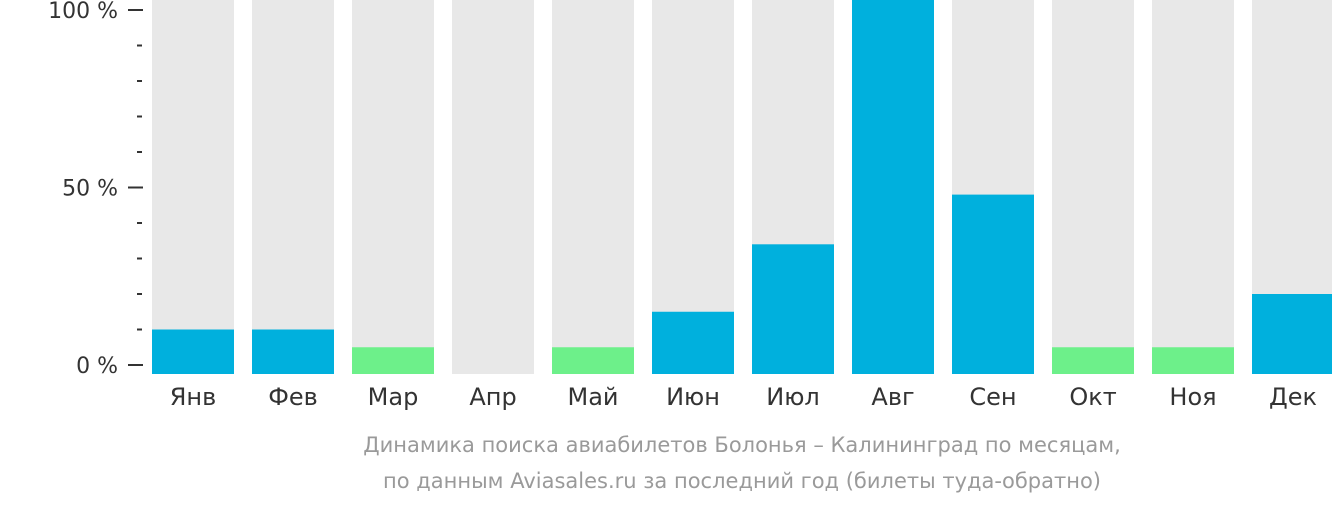 Image resolution: width=1332 pixels, height=506 pixels. What do you see at coordinates (97, 366) in the screenshot?
I see `y-tick-label-0: 0 %` at bounding box center [97, 366].